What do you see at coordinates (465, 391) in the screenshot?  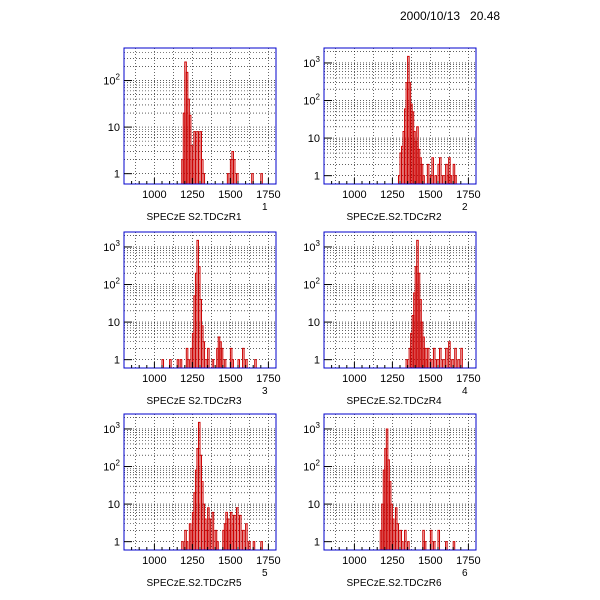 I see `panel-index-label: 4` at bounding box center [465, 391].